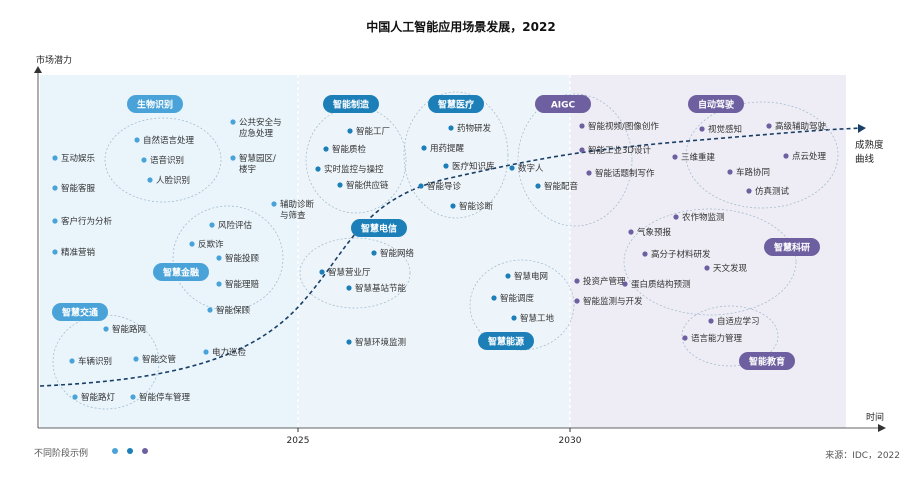  I want to click on data-point-label: 智能质检, so click(349, 149).